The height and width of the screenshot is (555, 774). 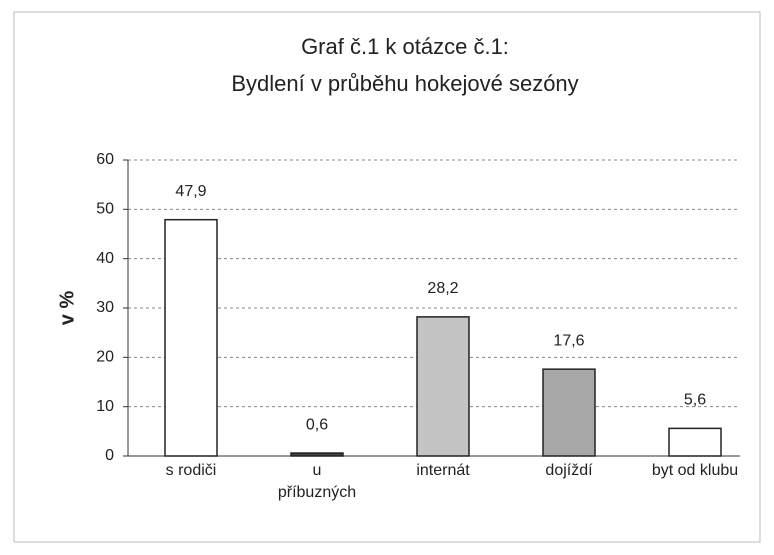 I want to click on x-tick-label-box: byt od klubu, so click(x=695, y=470).